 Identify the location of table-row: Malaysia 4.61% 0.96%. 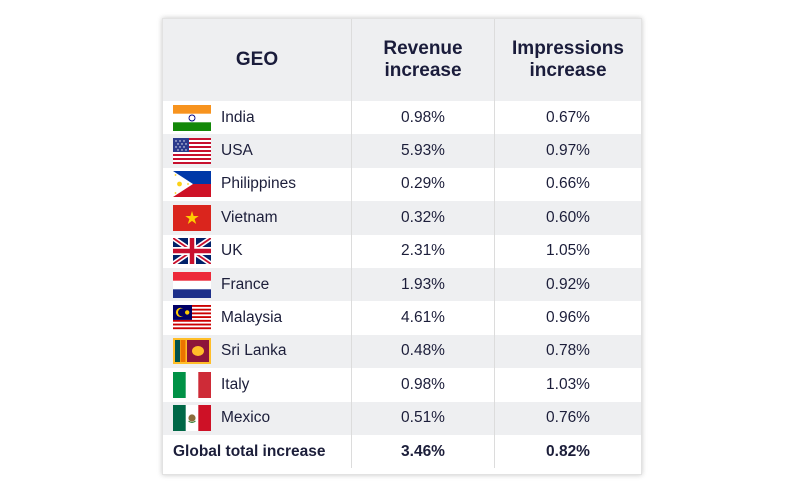
(402, 318).